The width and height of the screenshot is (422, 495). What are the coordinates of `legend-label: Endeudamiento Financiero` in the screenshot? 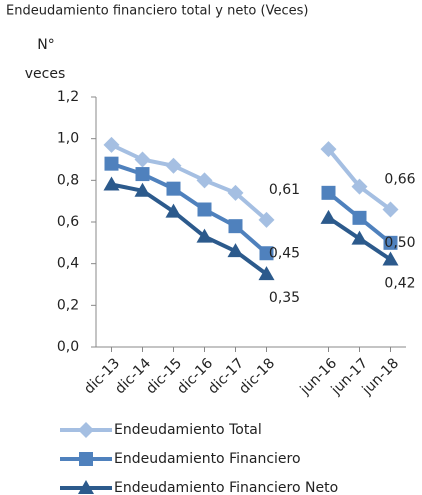 It's located at (207, 459).